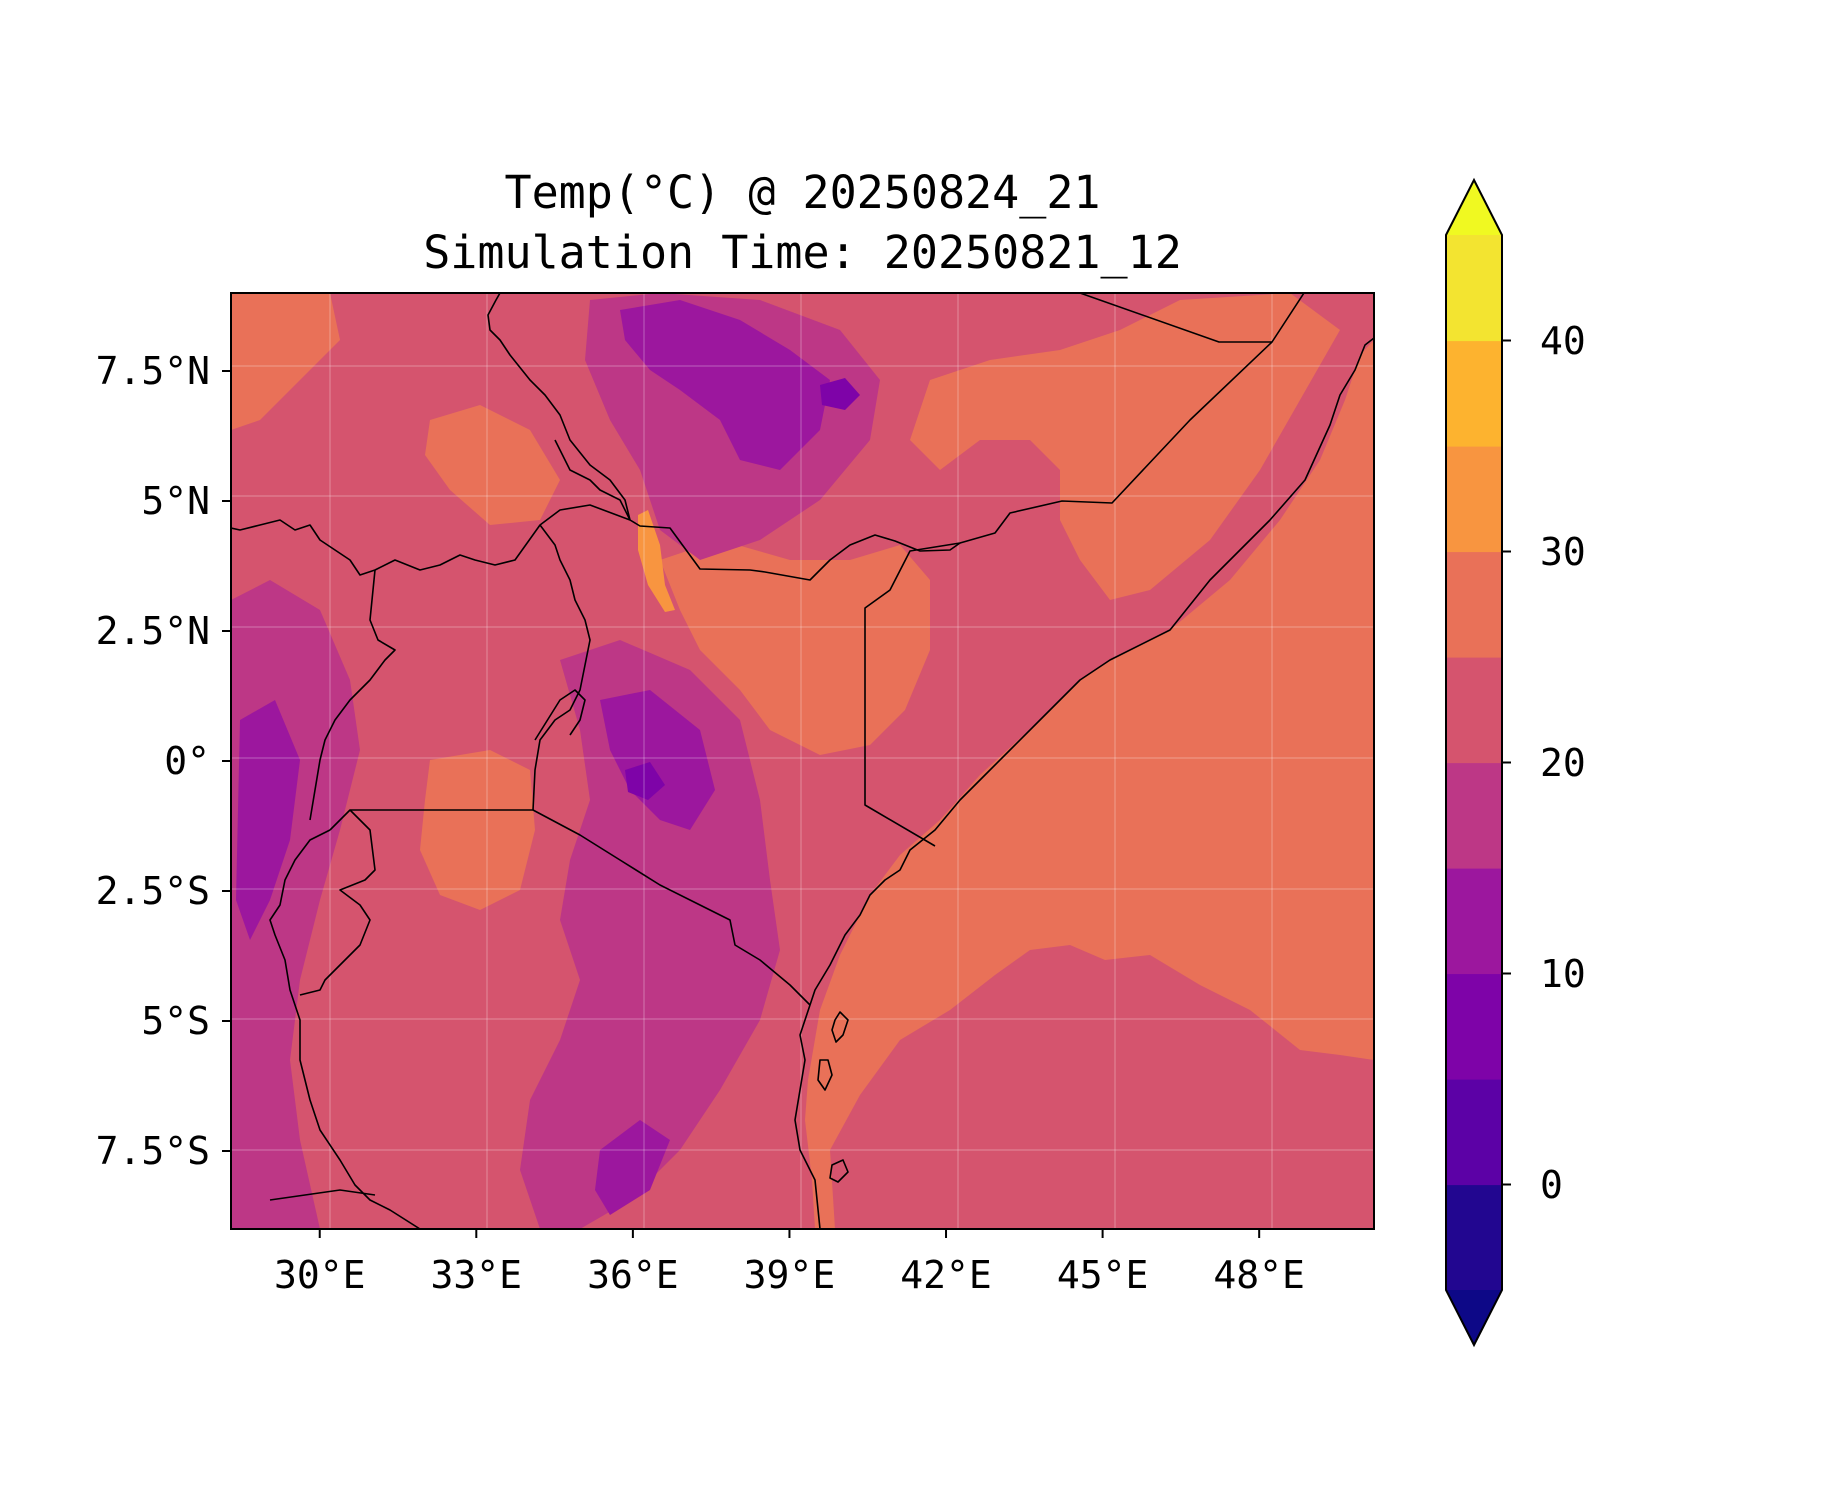 The width and height of the screenshot is (1833, 1500). Describe the element at coordinates (322, 1195) in the screenshot. I see `border-tanzania-zambia` at that location.